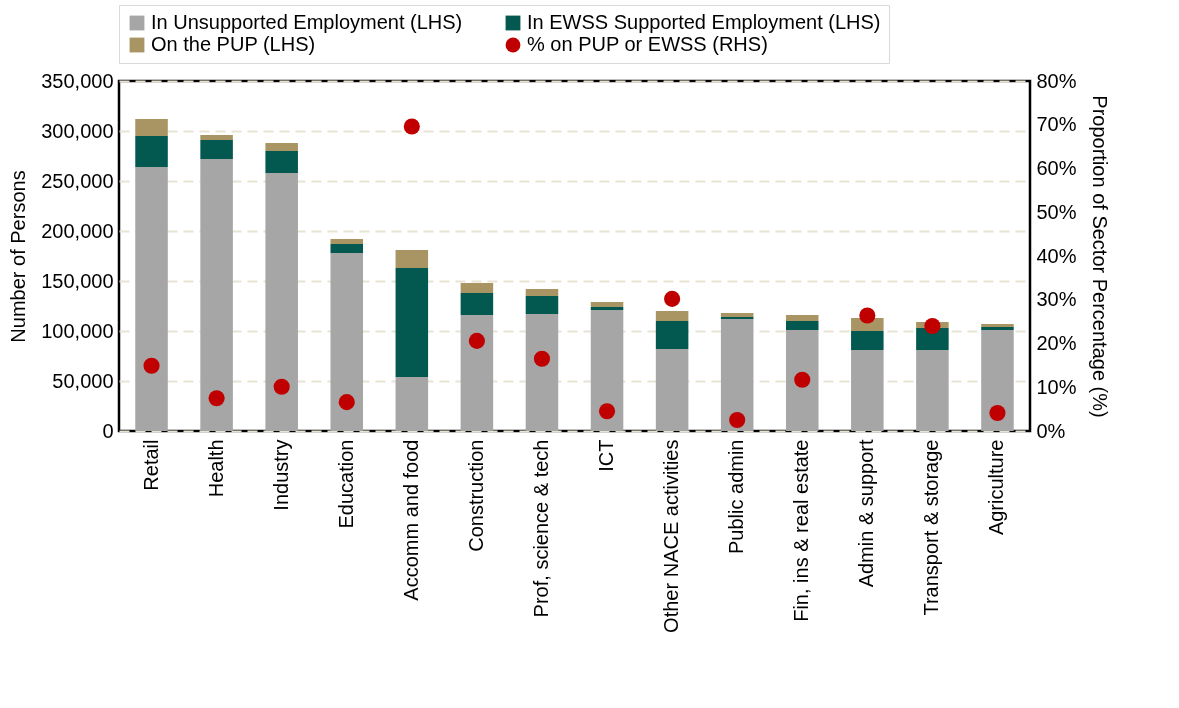 This screenshot has height=708, width=1179. I want to click on y-tick-label: 0, so click(108, 430).